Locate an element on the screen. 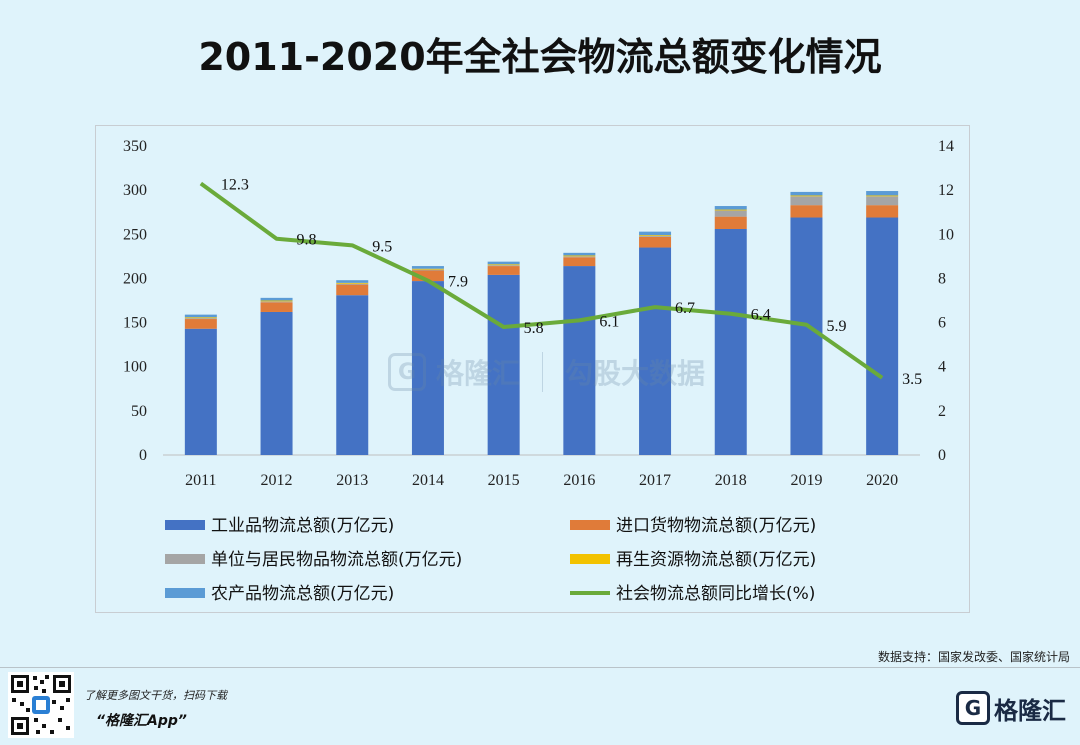 Image resolution: width=1080 pixels, height=745 pixels. brand-name: 格隆汇 is located at coordinates (1030, 710).